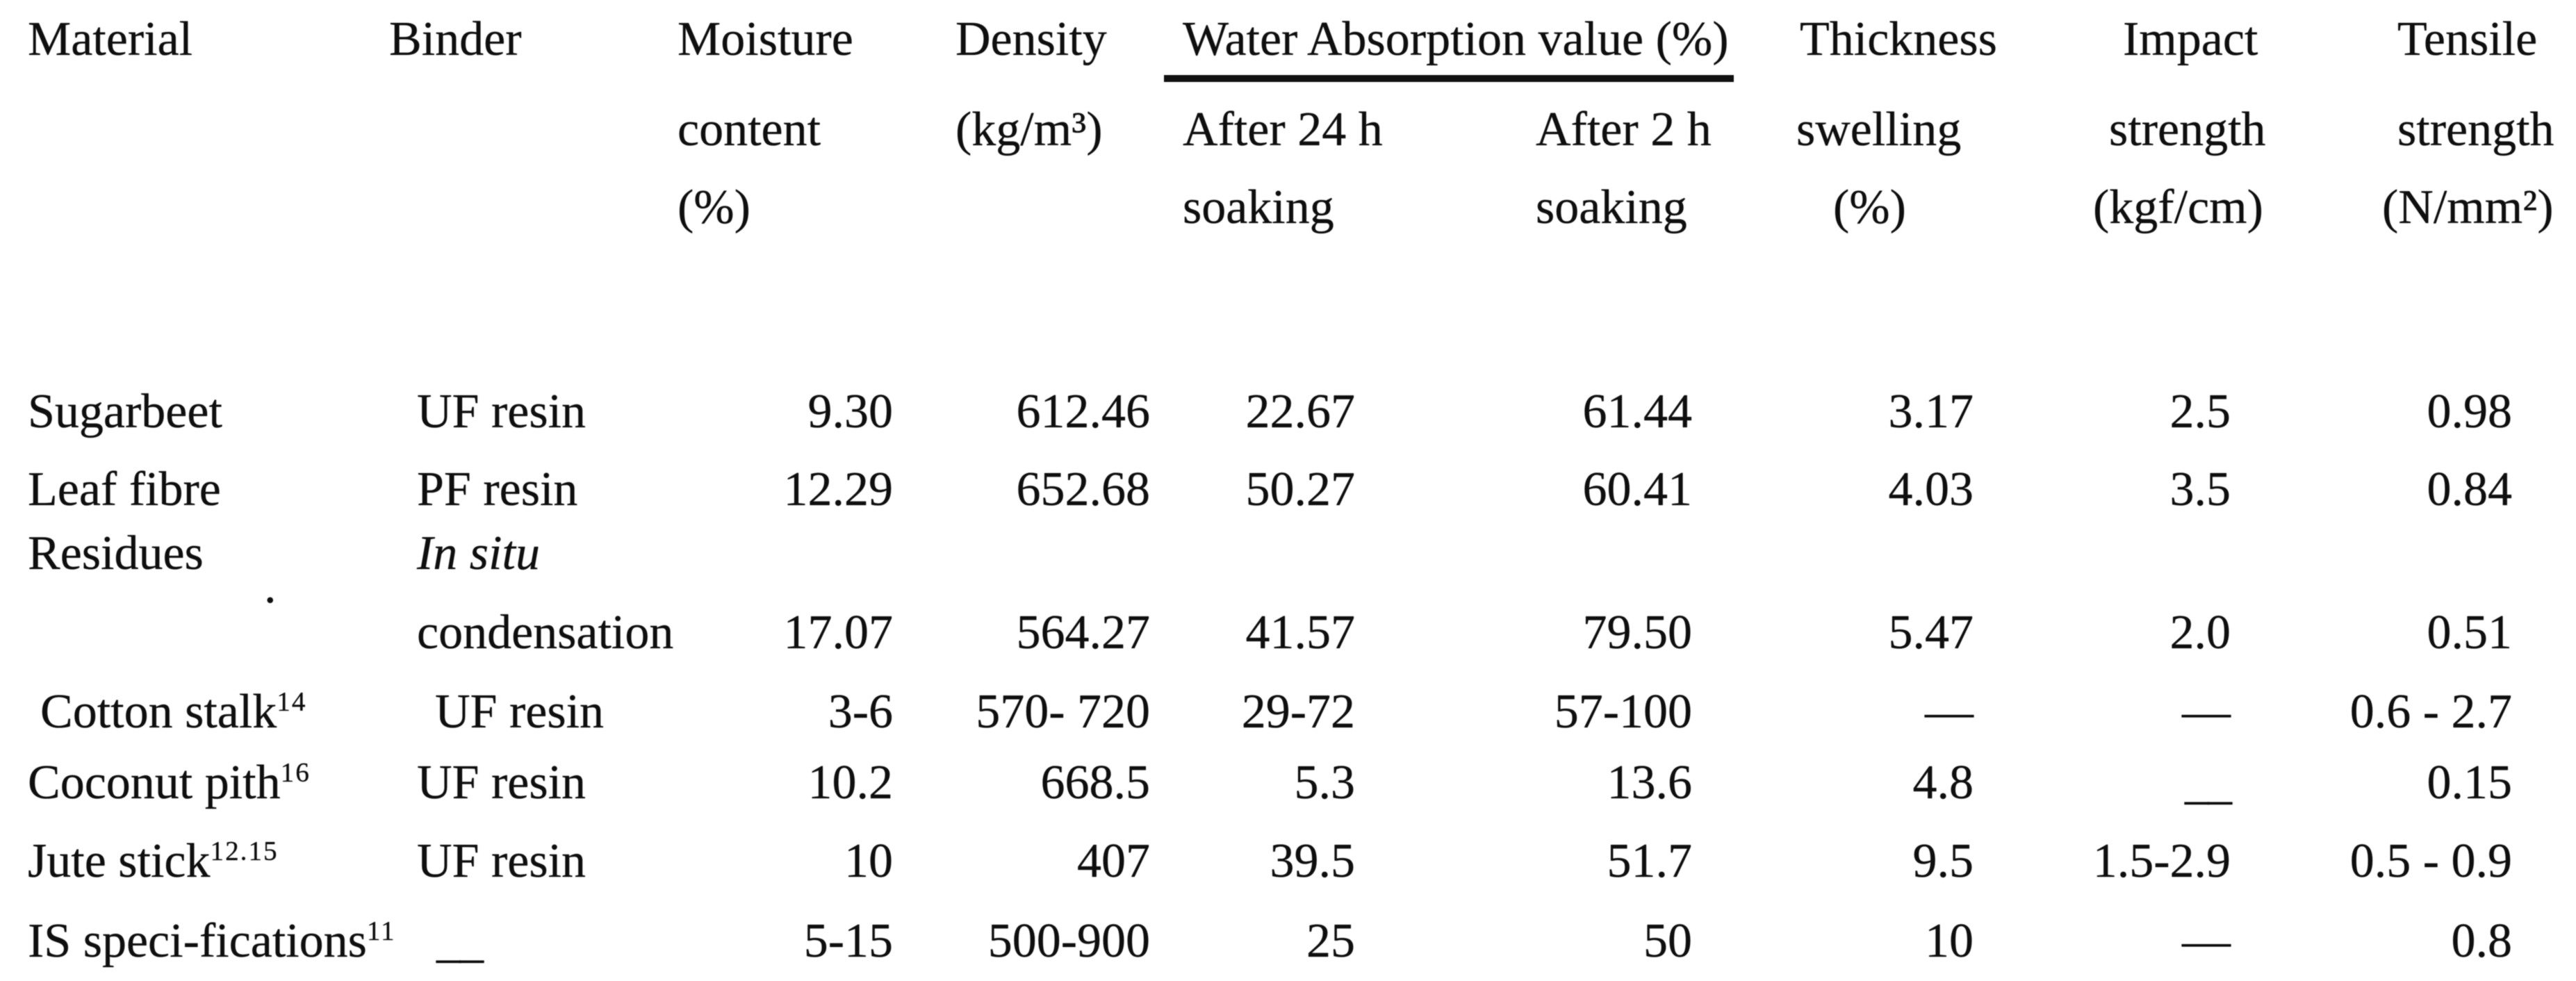 This screenshot has height=981, width=2576. Describe the element at coordinates (1456, 39) in the screenshot. I see `column-header-water-absorption-group: Water Absorption value (%)` at that location.